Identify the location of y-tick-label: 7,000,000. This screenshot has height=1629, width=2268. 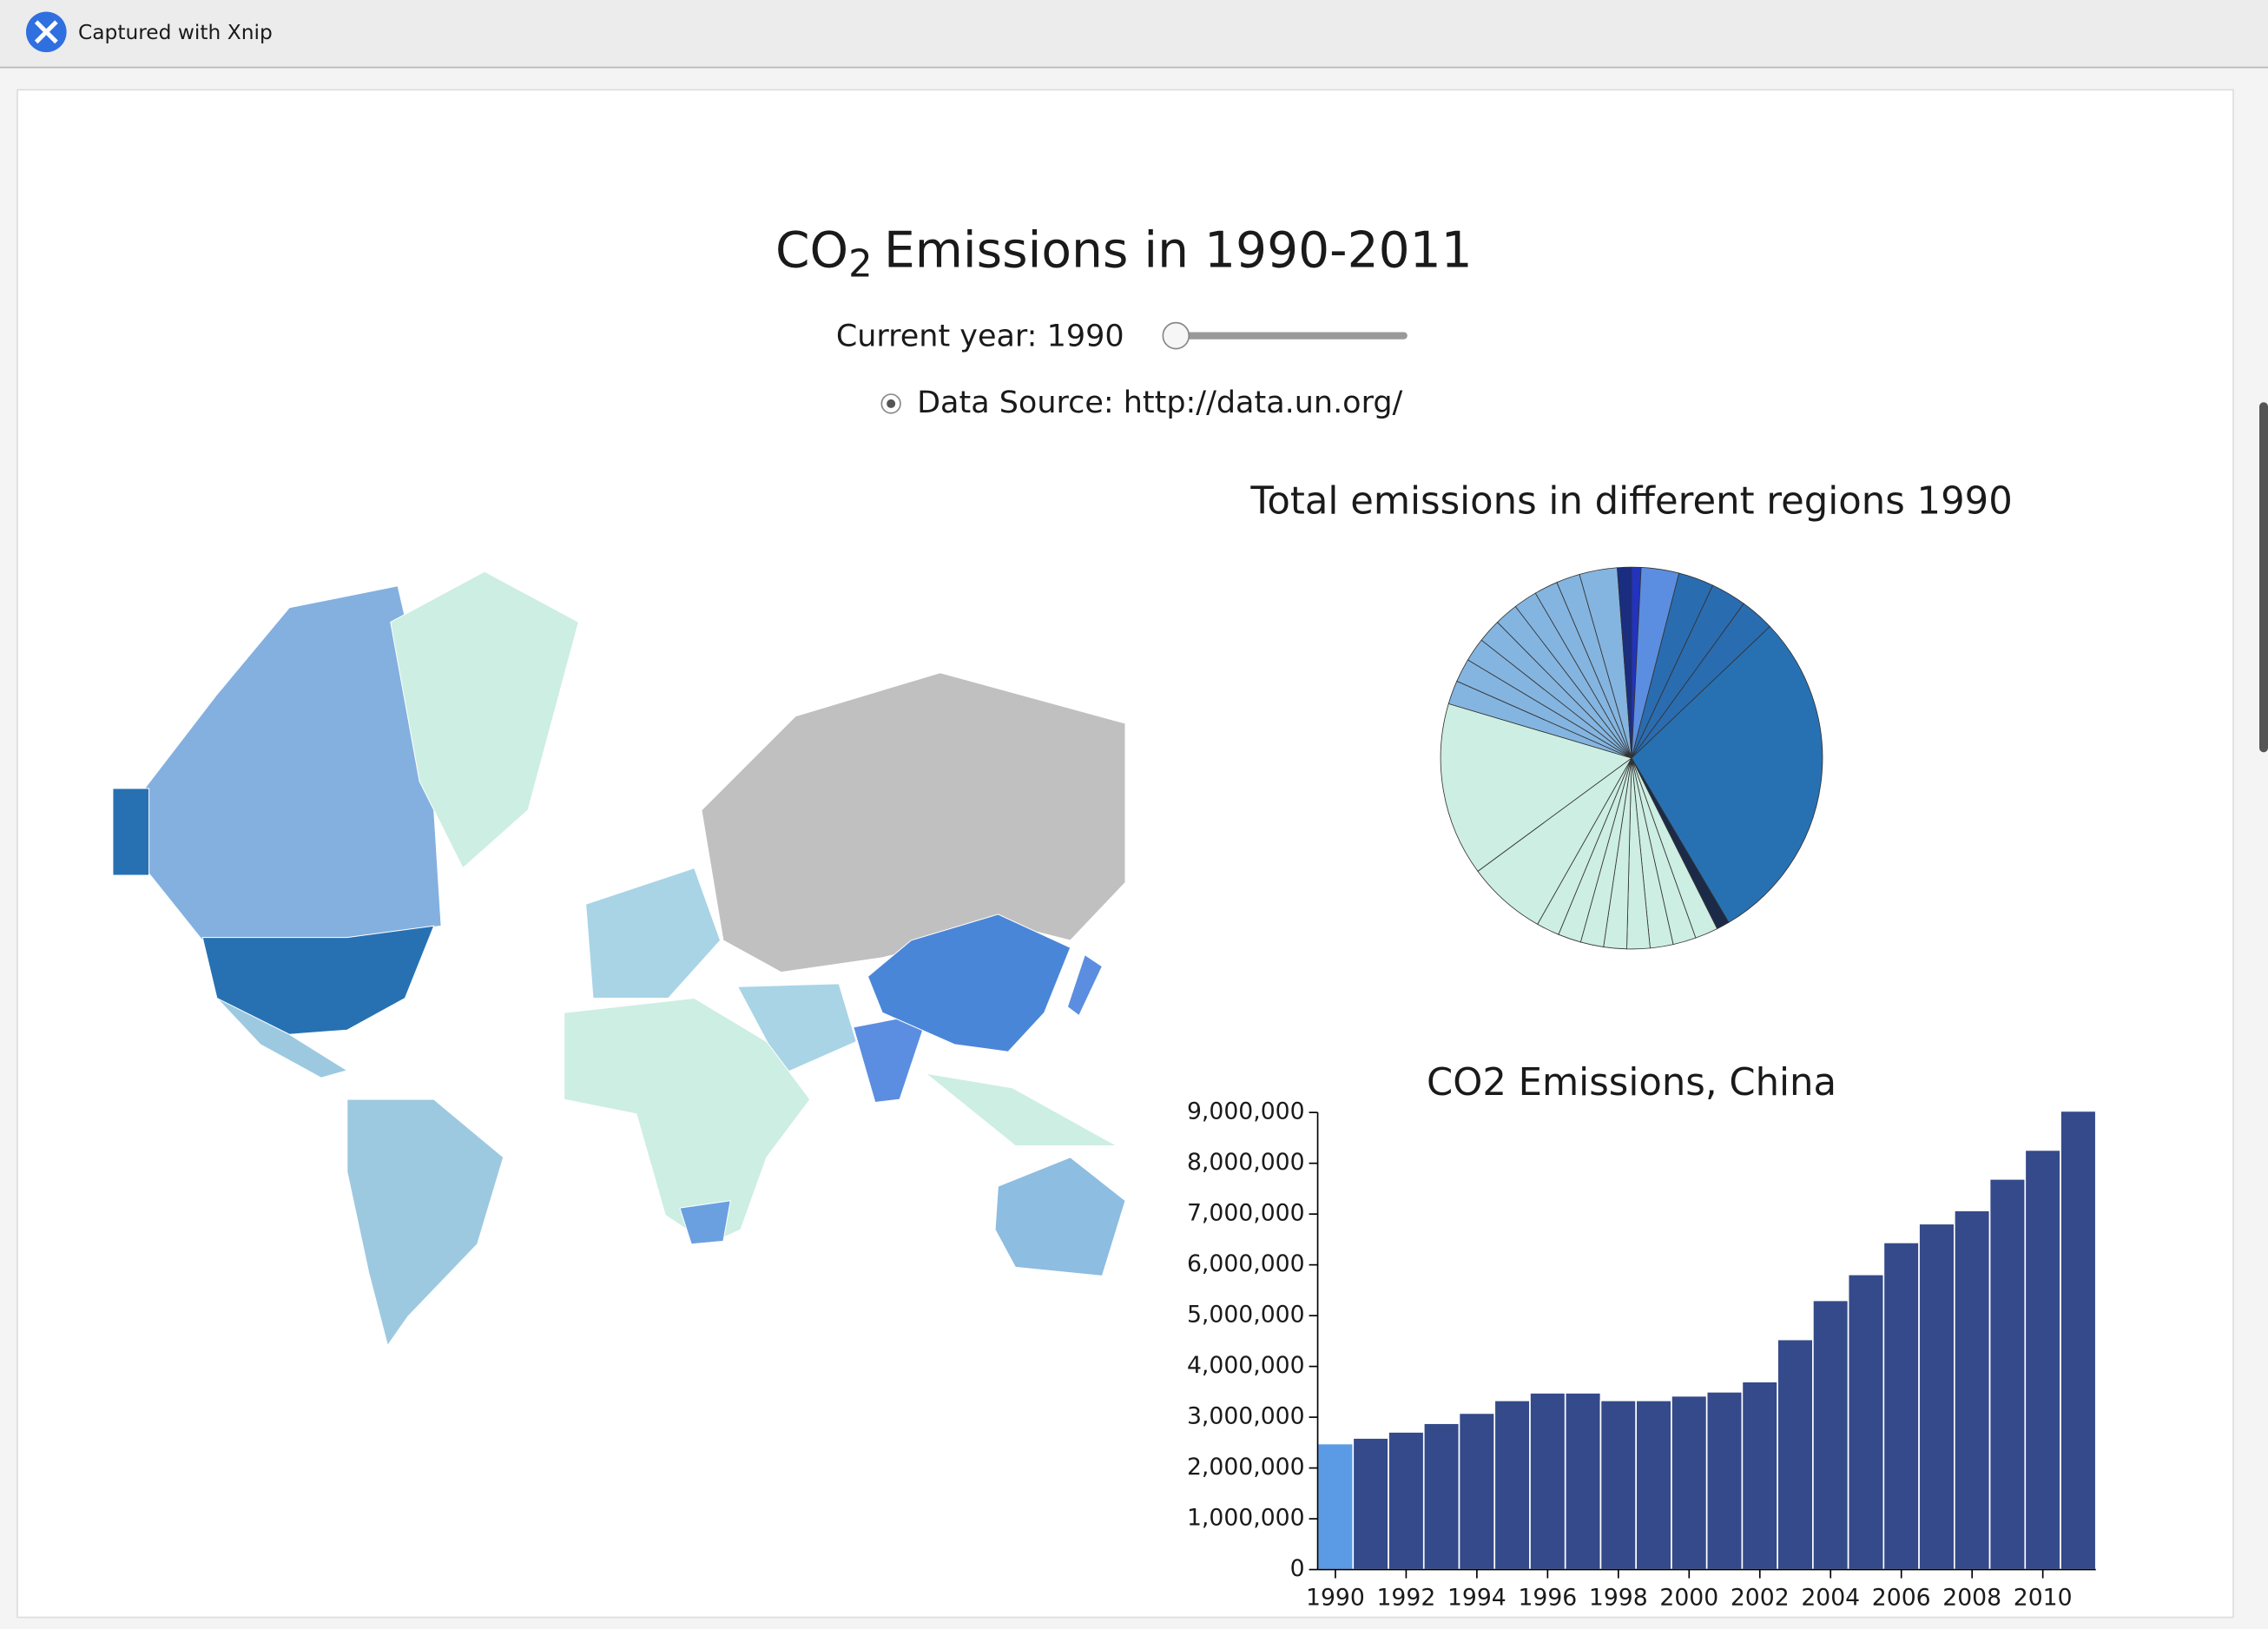
(1246, 1213).